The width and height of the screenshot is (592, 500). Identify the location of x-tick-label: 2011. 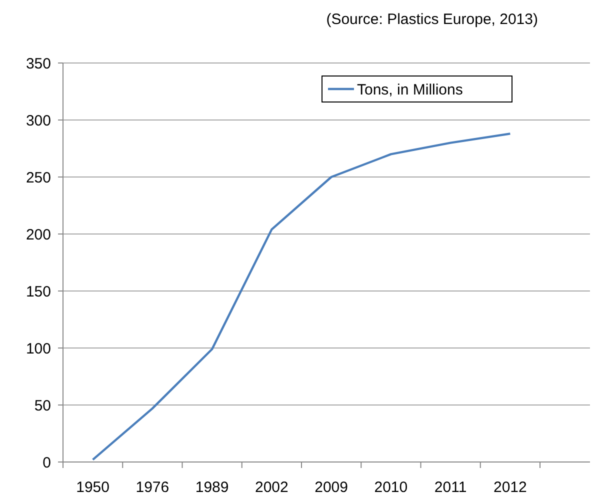
(450, 487).